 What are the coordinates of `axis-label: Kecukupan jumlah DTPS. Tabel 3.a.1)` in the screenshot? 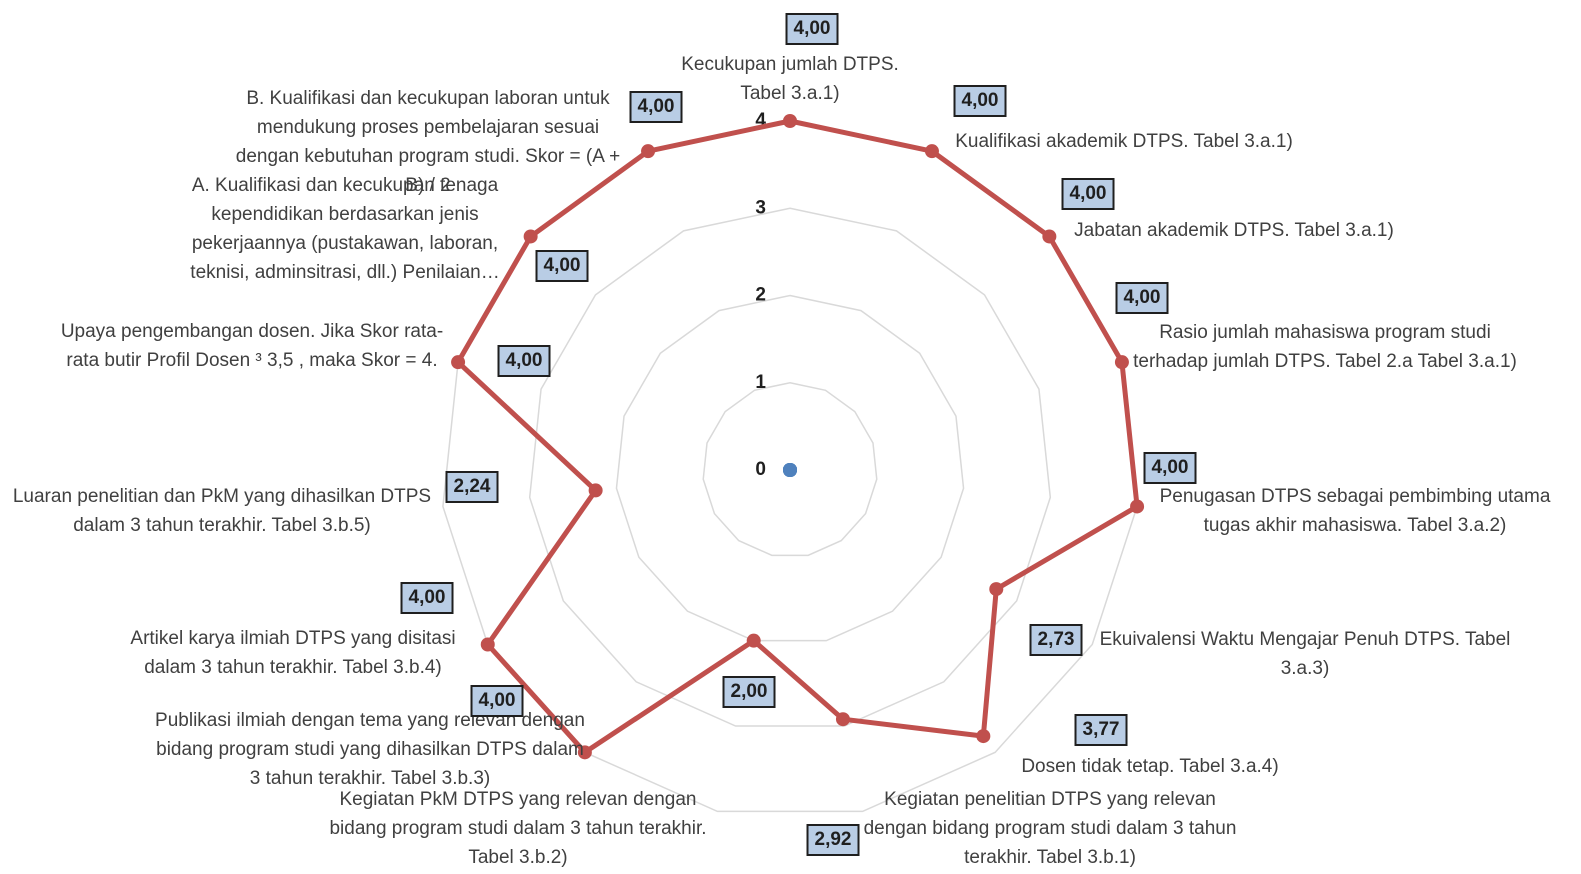 It's located at (790, 79).